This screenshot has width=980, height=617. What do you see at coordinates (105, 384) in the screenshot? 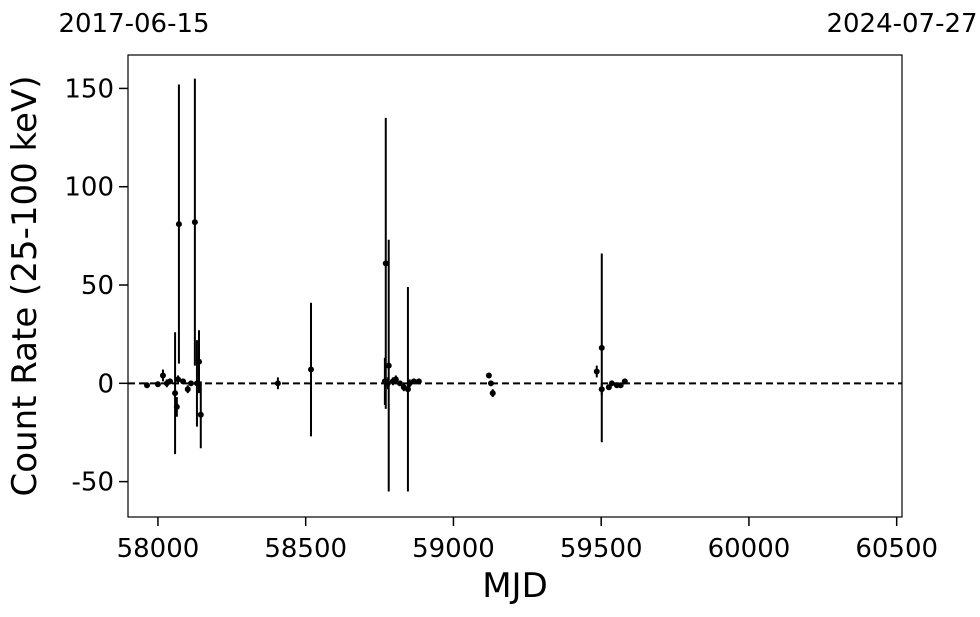
I see `y-tick-label: 0` at bounding box center [105, 384].